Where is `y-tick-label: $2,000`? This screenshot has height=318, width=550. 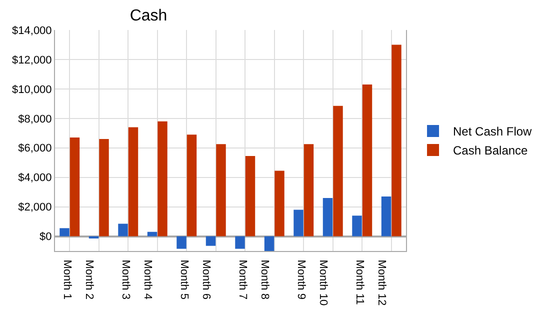 y-tick-label: $2,000 is located at coordinates (35, 208).